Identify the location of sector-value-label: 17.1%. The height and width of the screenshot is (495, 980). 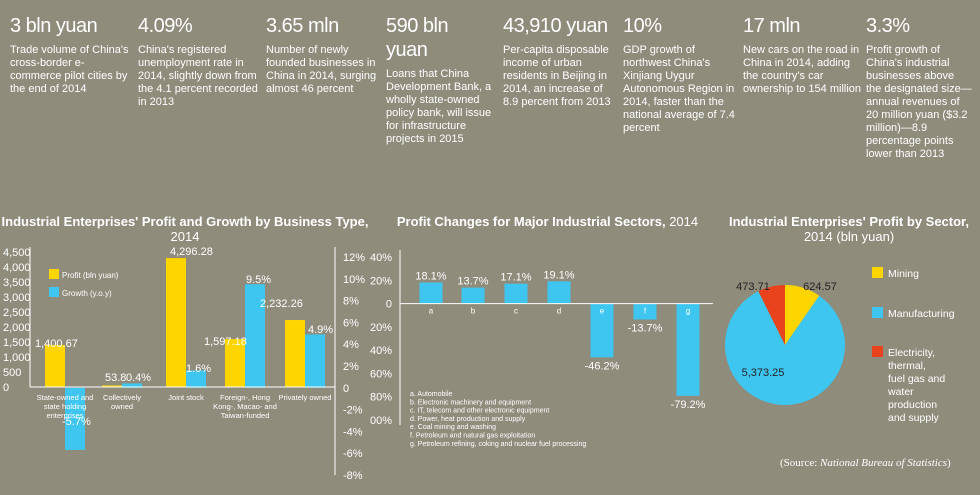
(515, 278).